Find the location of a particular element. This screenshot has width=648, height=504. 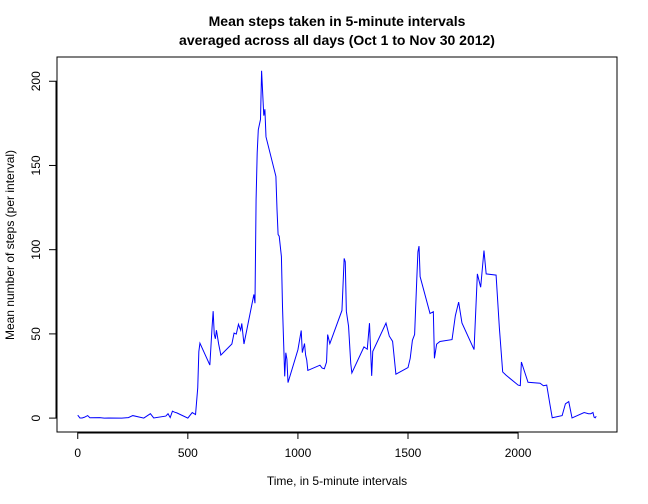

x-tick-label: 500 is located at coordinates (188, 453).